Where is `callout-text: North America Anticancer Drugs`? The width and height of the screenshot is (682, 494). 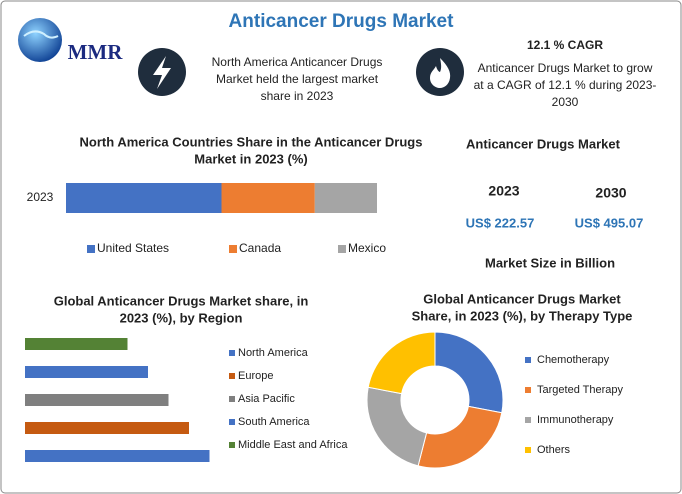 callout-text: North America Anticancer Drugs is located at coordinates (297, 62).